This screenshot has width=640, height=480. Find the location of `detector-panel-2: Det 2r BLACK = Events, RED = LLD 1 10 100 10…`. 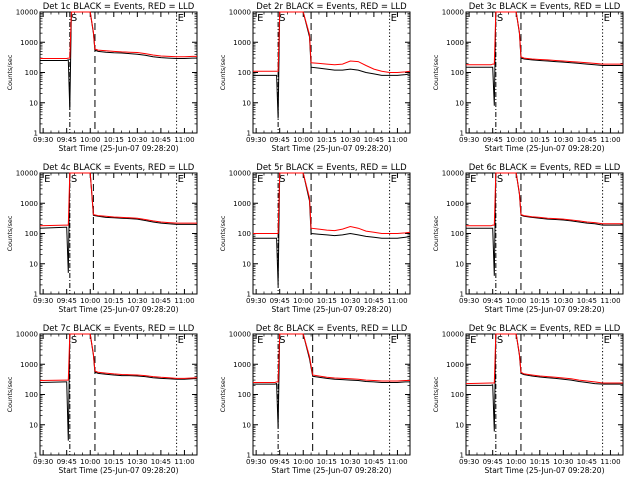

detector-panel-2: Det 2r BLACK = Events, RED = LLD 1 10 100 10… is located at coordinates (315, 77).